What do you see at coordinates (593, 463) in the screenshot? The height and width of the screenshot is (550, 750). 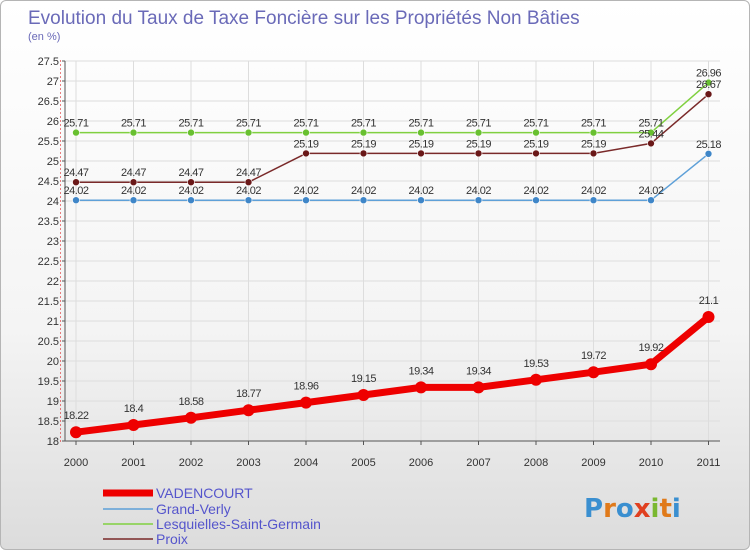 I see `x-tick-label: 2009` at bounding box center [593, 463].